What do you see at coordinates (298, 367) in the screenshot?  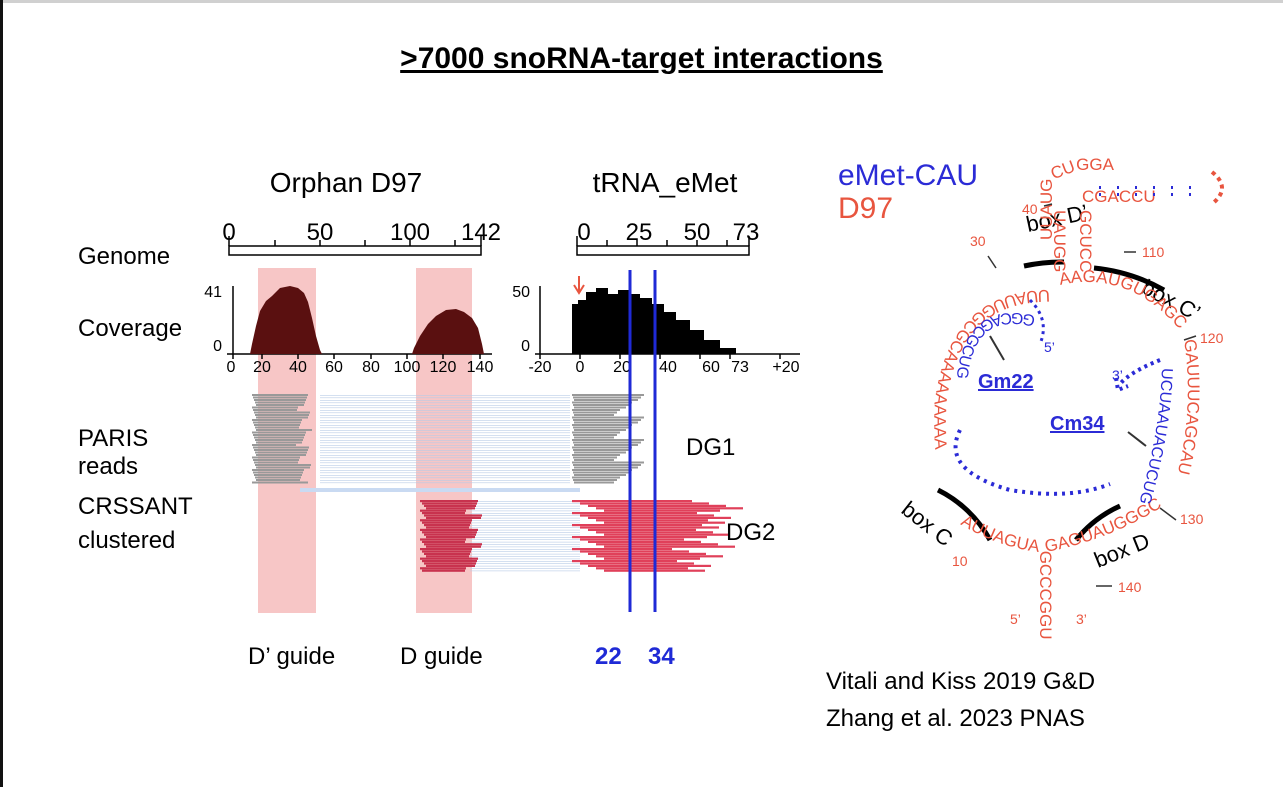 I see `orphan-cov-tick: 40` at bounding box center [298, 367].